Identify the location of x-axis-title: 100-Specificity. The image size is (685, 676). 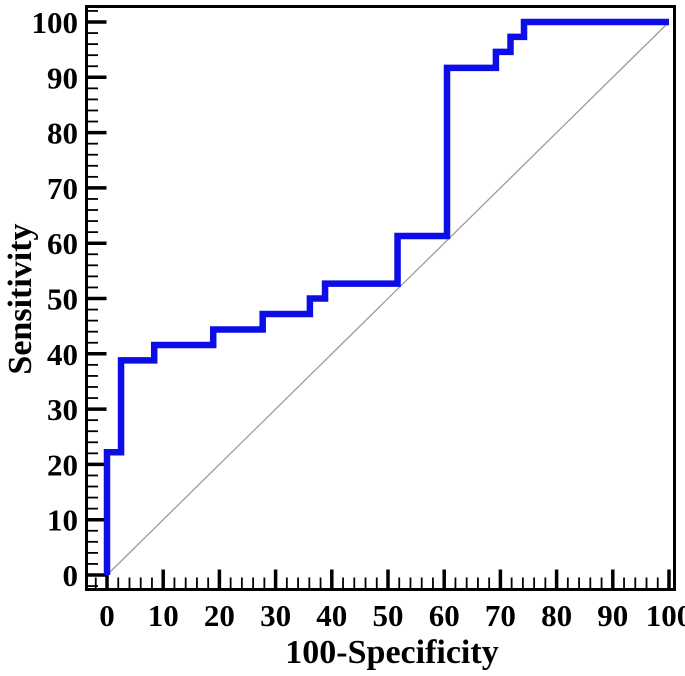
(392, 652).